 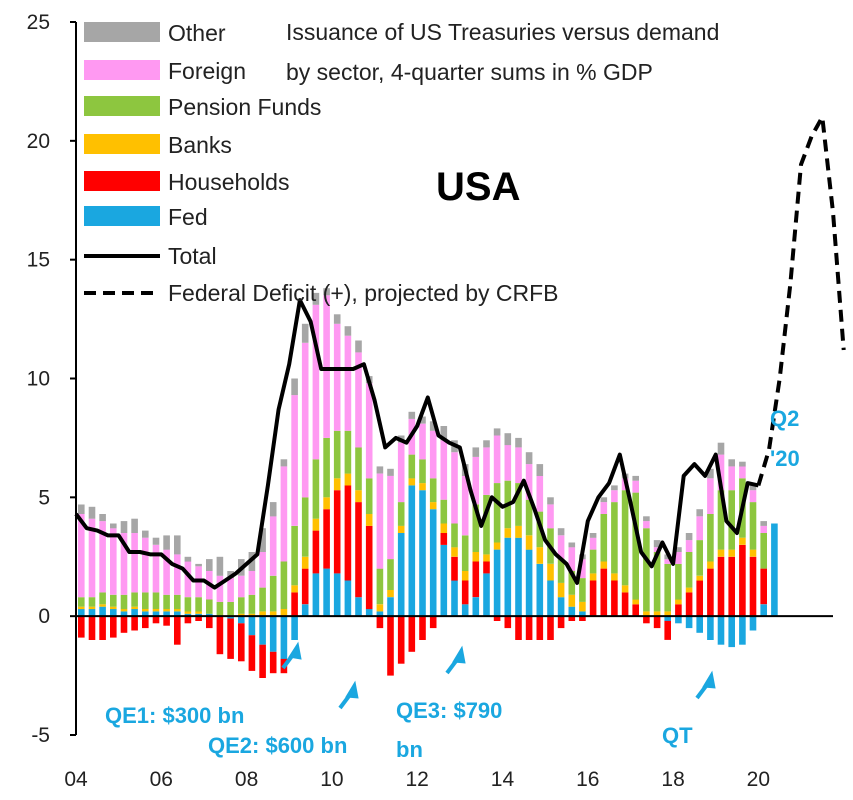 What do you see at coordinates (294, 387) in the screenshot?
I see `bar-other-09q1` at bounding box center [294, 387].